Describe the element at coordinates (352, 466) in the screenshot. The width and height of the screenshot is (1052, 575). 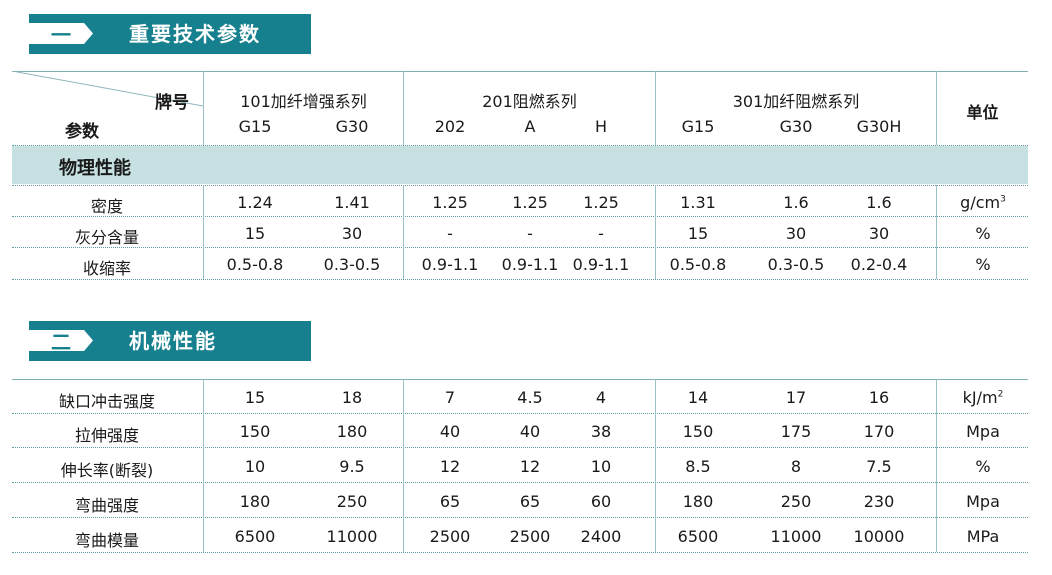
I see `value-cell: 9.5` at that location.